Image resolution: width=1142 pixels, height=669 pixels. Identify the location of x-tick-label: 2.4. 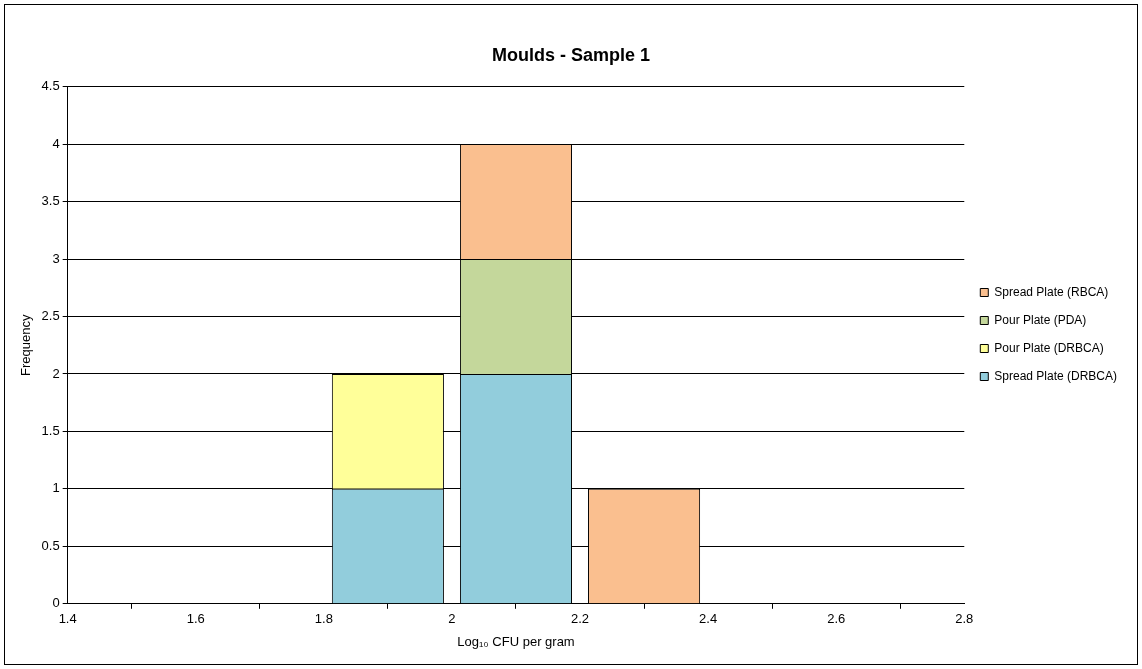
(708, 619).